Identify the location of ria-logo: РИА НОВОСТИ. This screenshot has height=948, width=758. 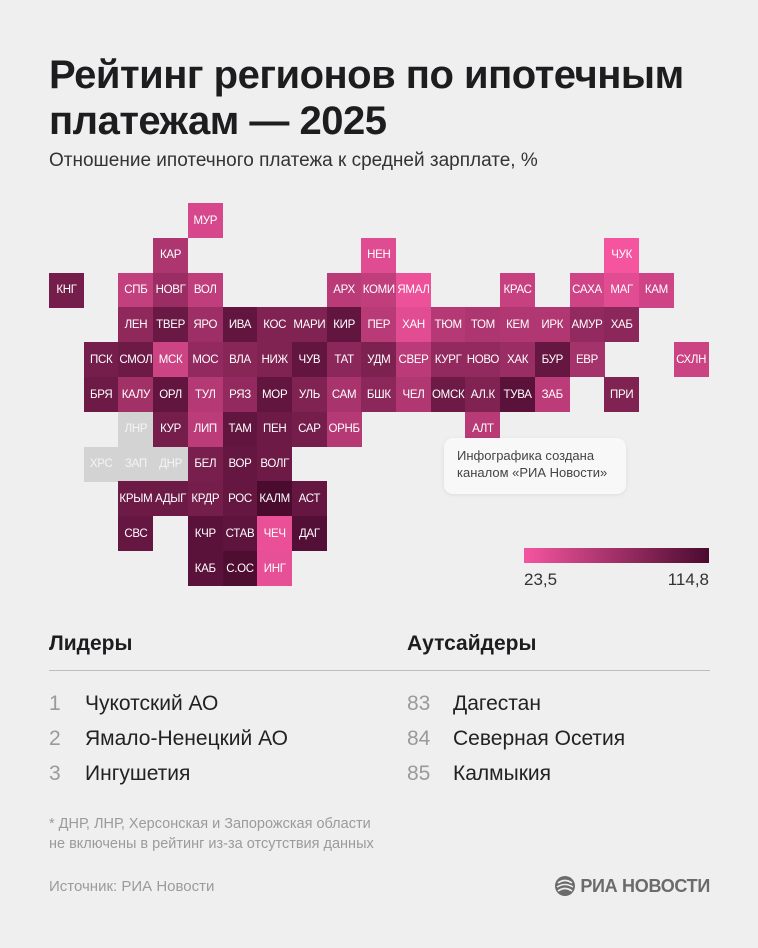
(632, 886).